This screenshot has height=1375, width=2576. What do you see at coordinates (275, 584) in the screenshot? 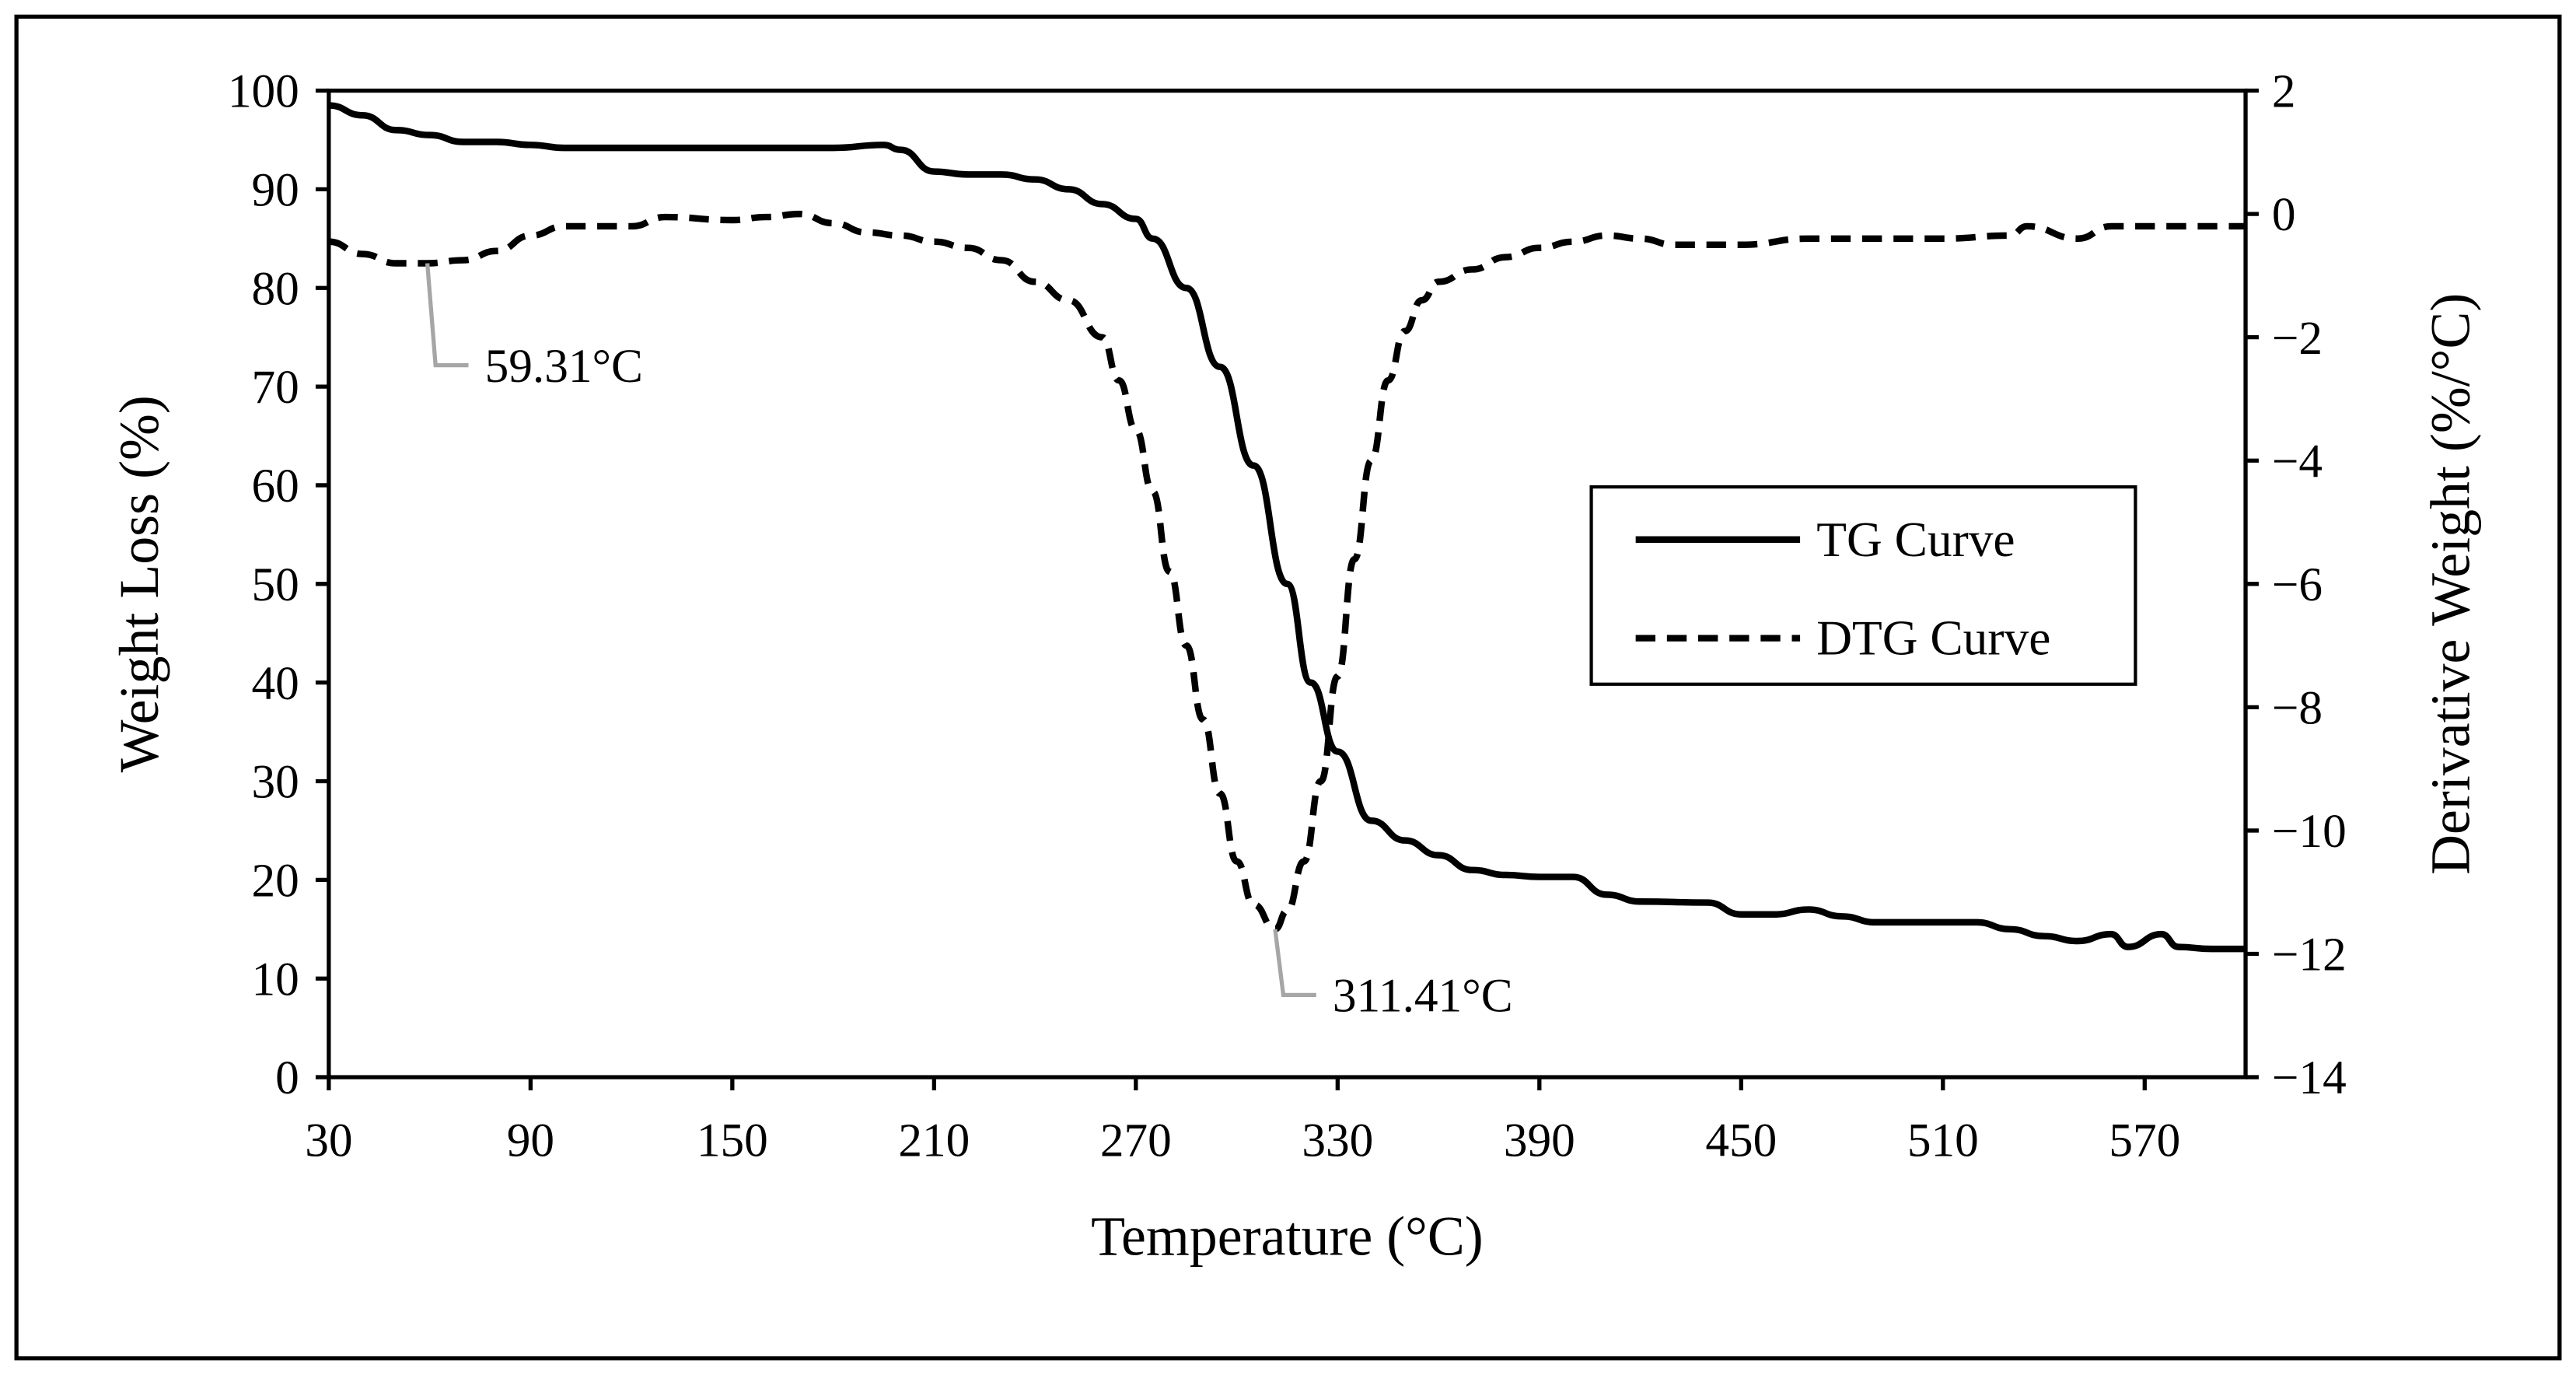
I see `y-left-tick-label: 50` at bounding box center [275, 584].